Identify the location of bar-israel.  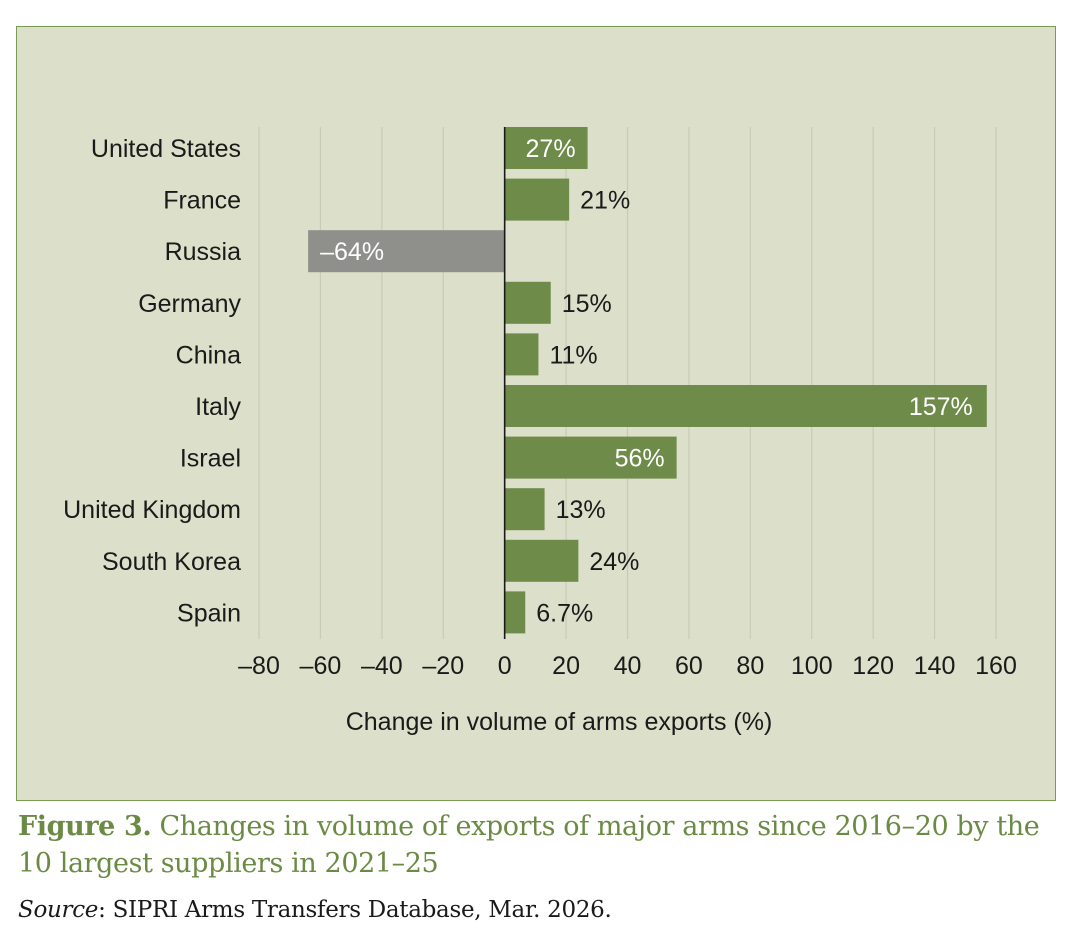
(590, 457).